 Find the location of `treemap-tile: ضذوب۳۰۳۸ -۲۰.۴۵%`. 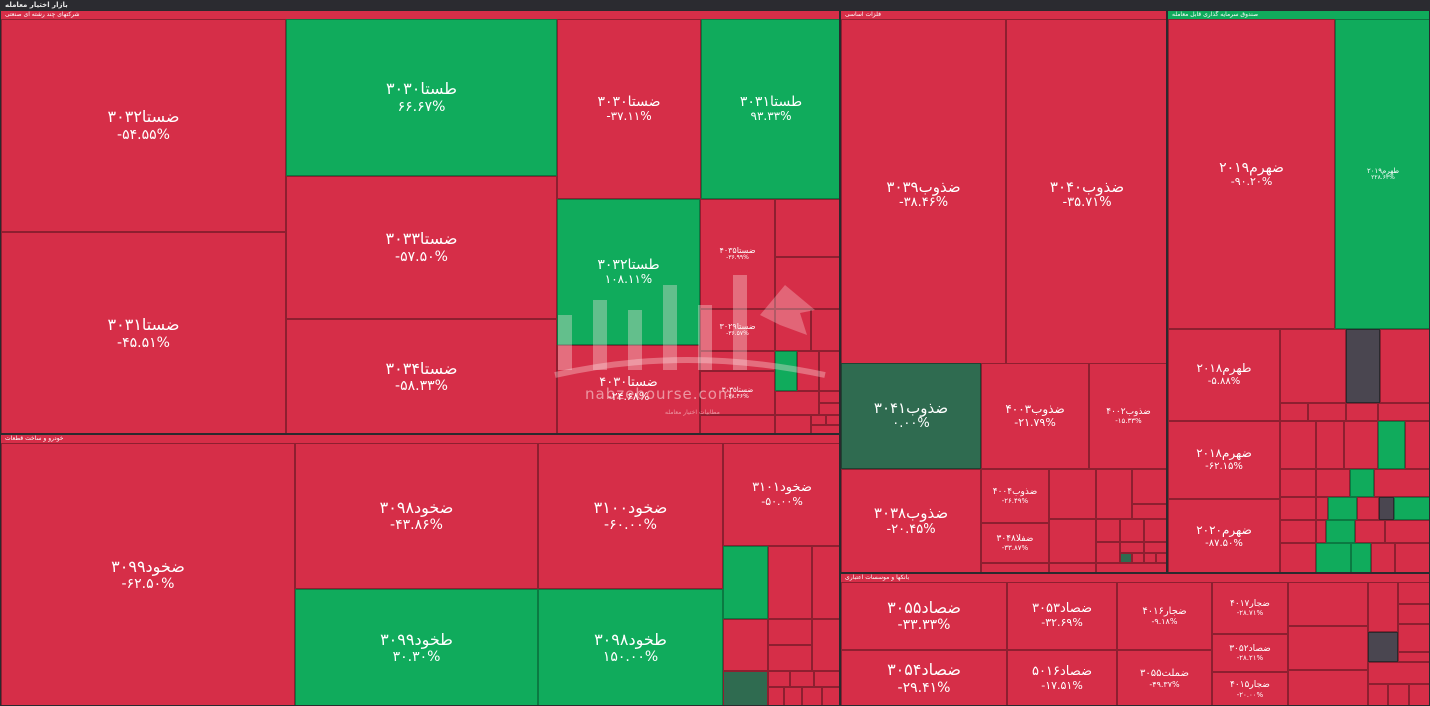

treemap-tile: ضذوب۳۰۳۸ -۲۰.۴۵% is located at coordinates (911, 520).